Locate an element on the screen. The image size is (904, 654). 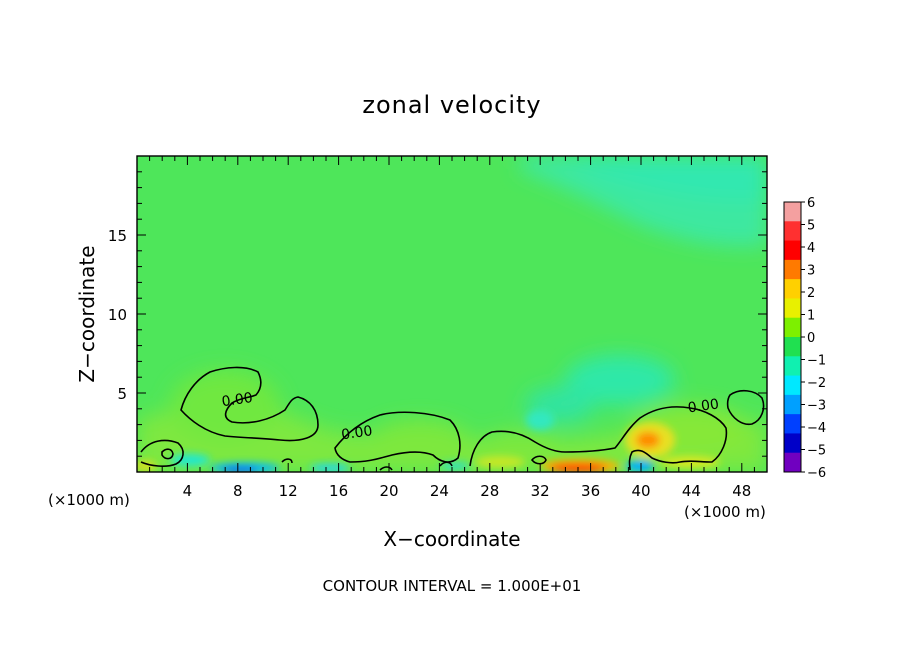
x-tick-label: 8 is located at coordinates (238, 491).